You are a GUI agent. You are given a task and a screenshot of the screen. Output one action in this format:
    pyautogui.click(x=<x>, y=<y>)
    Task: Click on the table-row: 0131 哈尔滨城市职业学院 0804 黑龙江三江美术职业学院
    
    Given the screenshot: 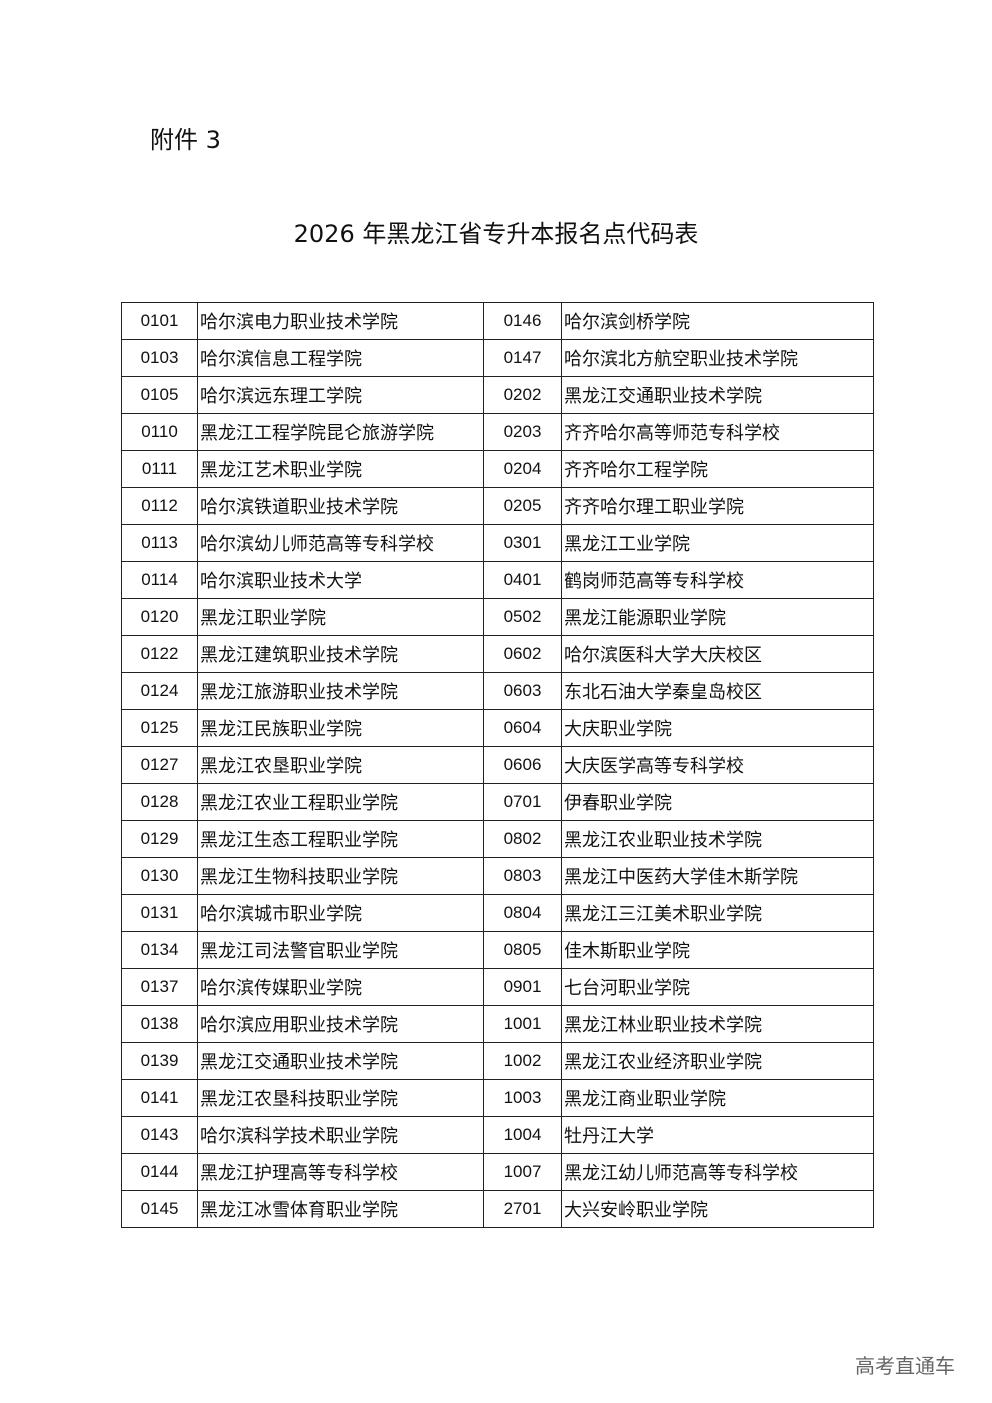 What is the action you would take?
    pyautogui.click(x=497, y=913)
    